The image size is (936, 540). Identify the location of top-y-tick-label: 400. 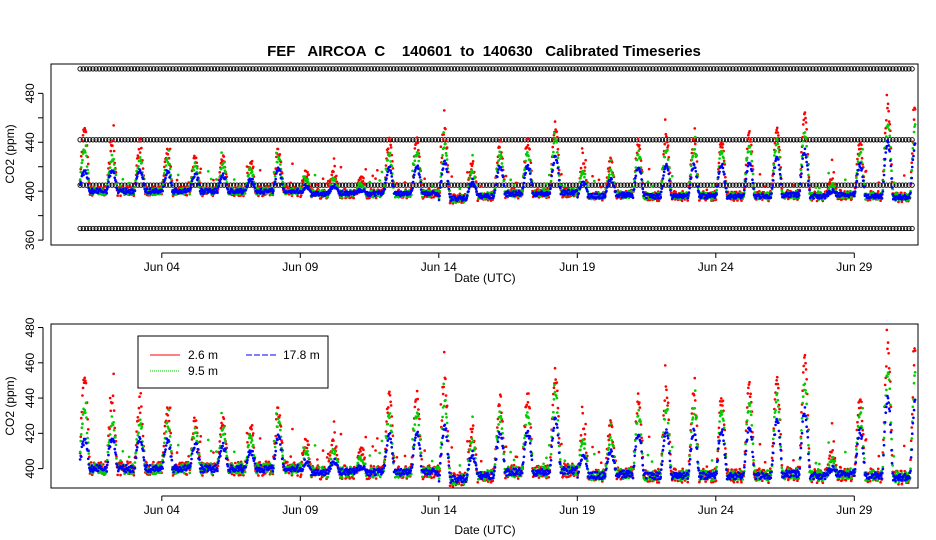
(30, 191).